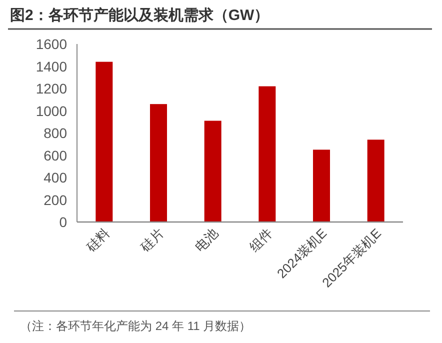 The height and width of the screenshot is (343, 442). I want to click on y-tick-label: 1200, so click(52, 88).